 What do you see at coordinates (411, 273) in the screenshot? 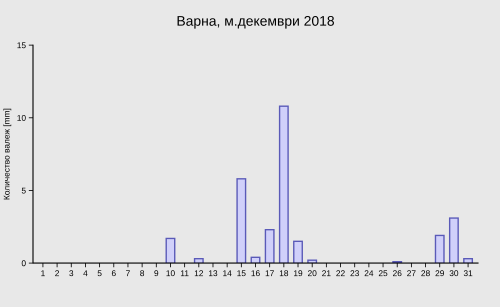
I see `x-tick-label: 27` at bounding box center [411, 273].